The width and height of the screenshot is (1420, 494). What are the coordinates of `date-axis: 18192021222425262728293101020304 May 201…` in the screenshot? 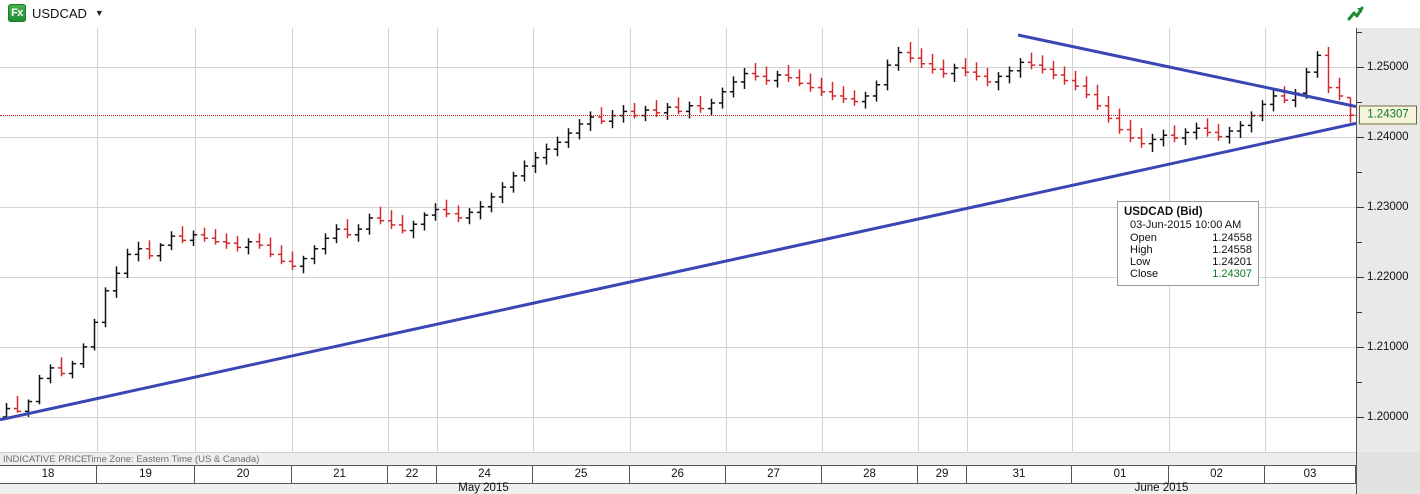 It's located at (685, 479).